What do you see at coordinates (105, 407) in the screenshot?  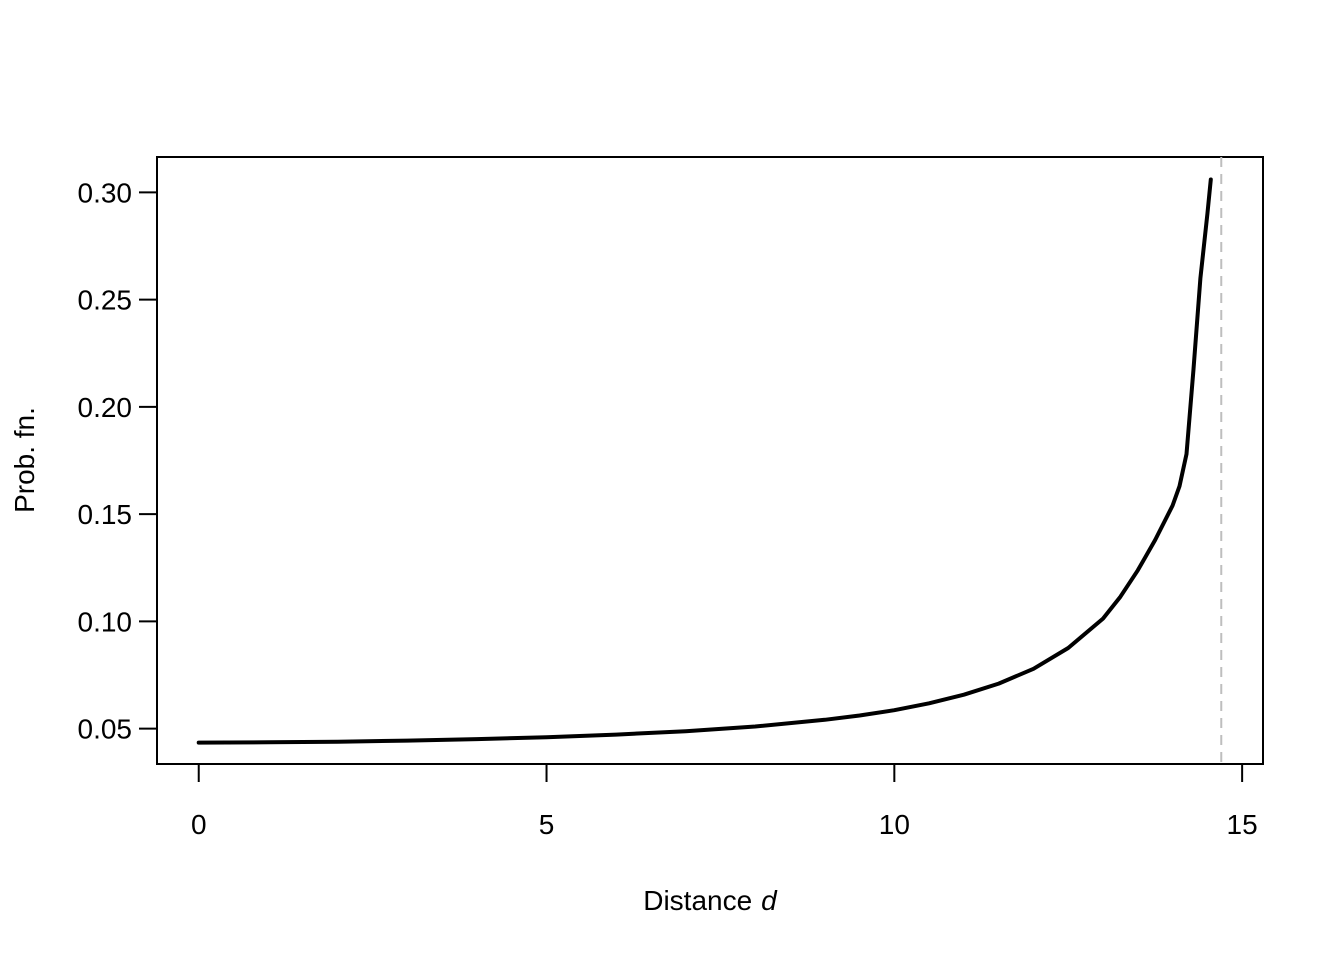 I see `y-tick-label: 0.20` at bounding box center [105, 407].